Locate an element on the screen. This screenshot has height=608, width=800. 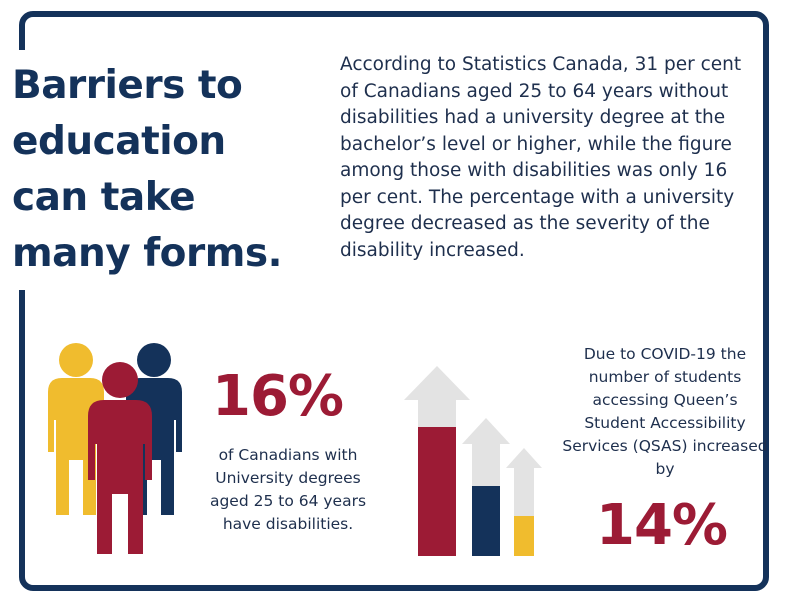
rising-arrows-icon is located at coordinates (473, 461).